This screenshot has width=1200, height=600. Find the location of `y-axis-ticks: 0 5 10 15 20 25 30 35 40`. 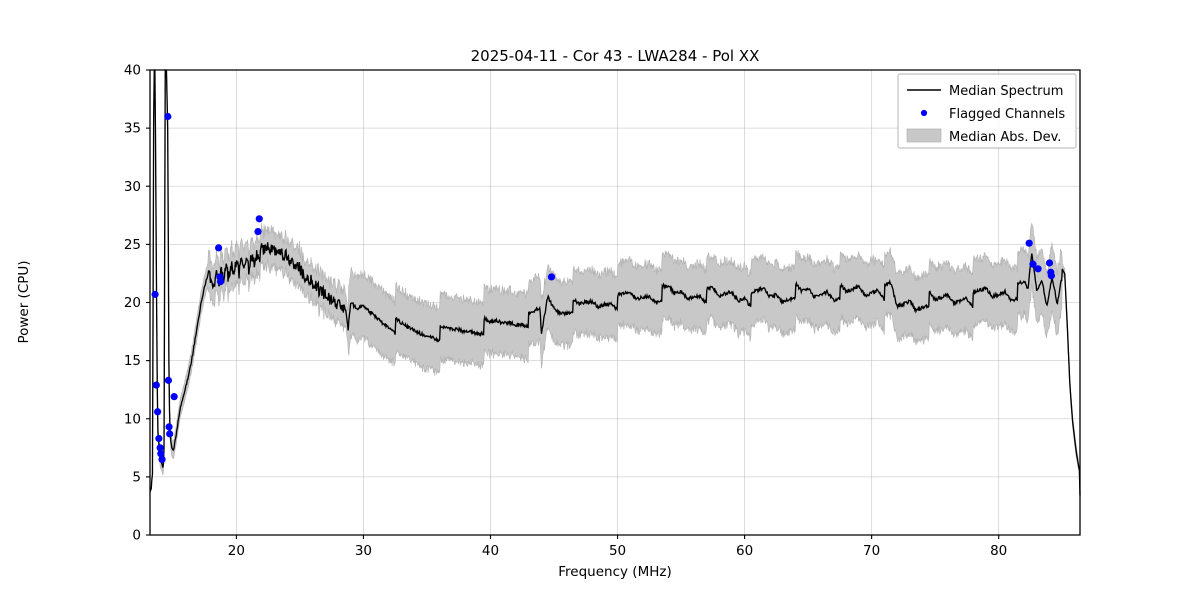

y-axis-ticks: 0 5 10 15 20 25 30 35 40 is located at coordinates (137, 303).